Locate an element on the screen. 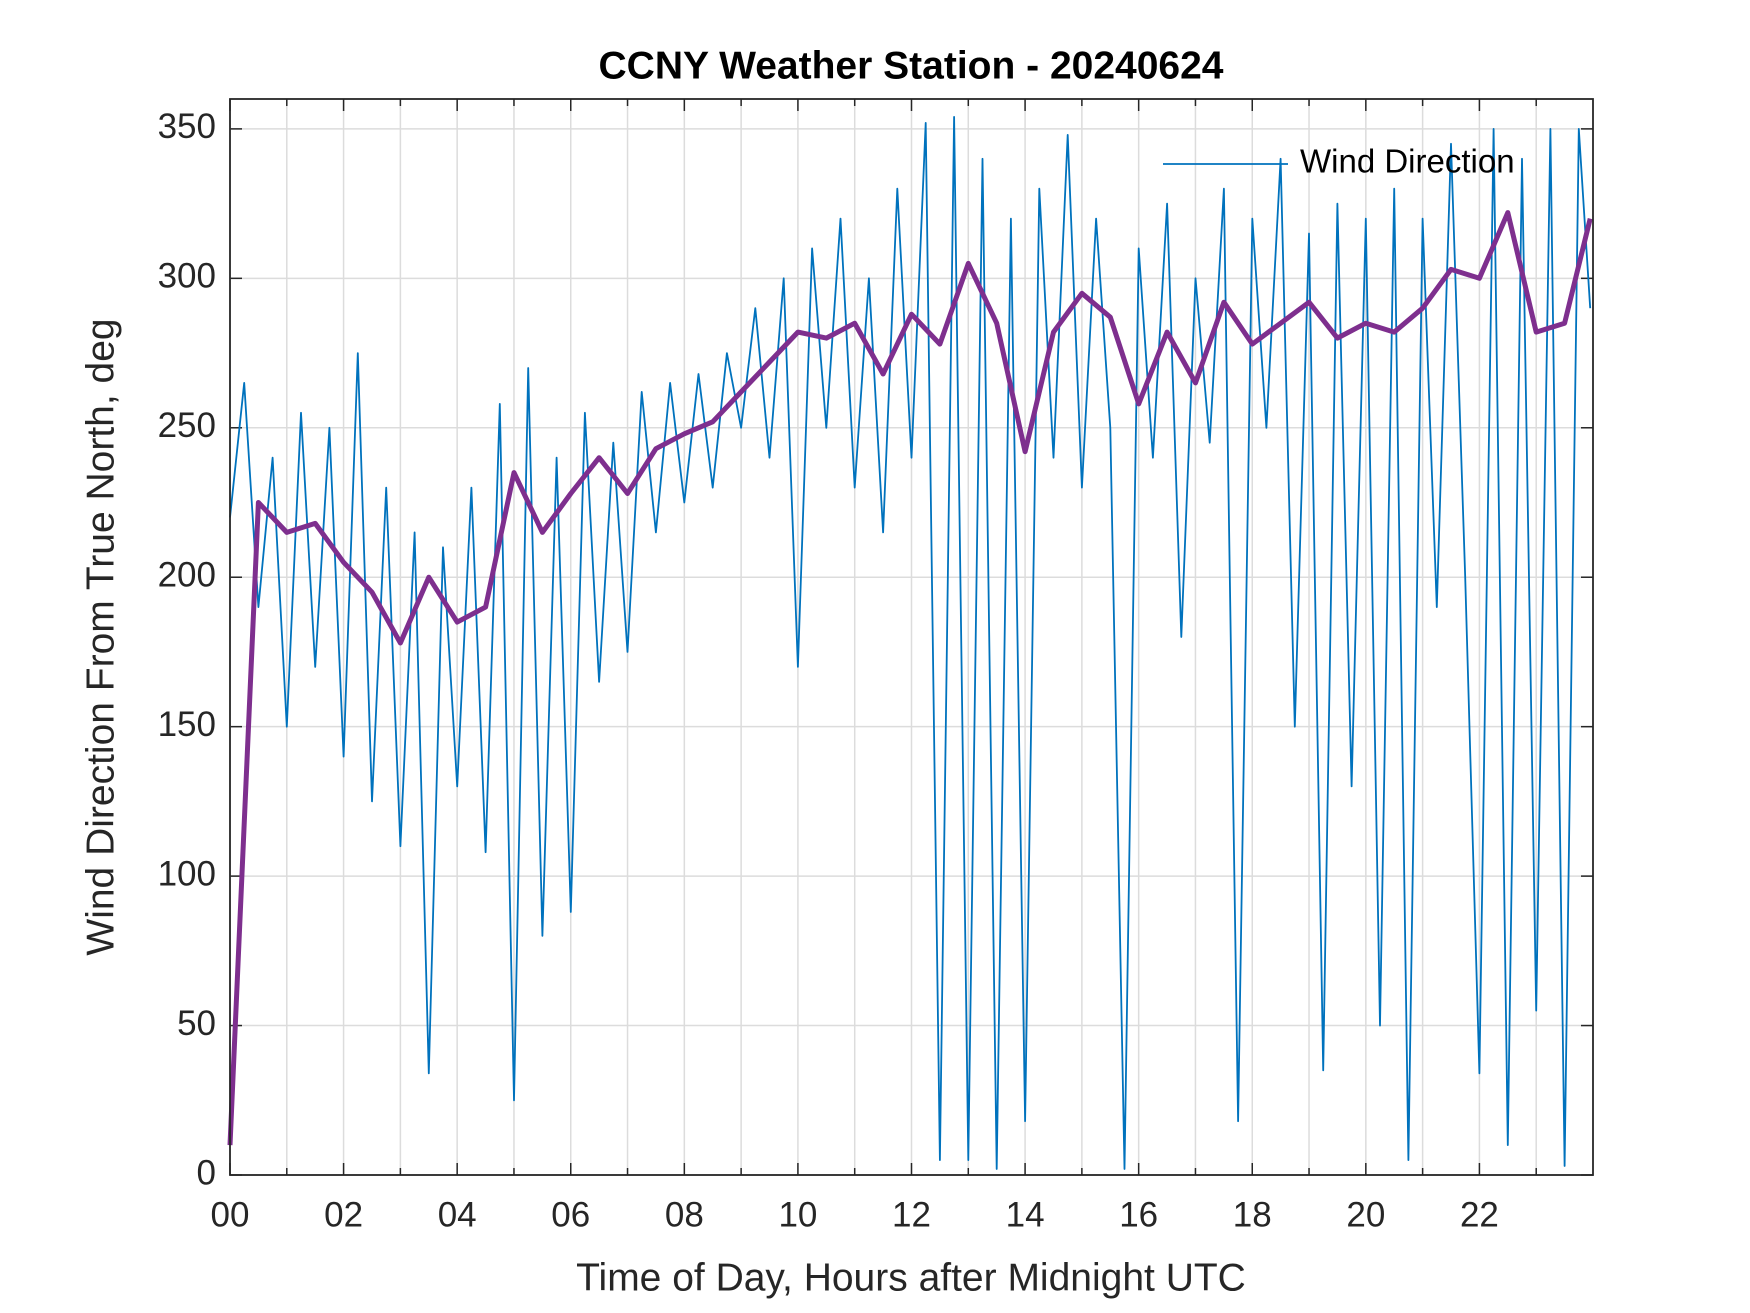 Image resolution: width=1750 pixels, height=1313 pixels. chart-title: CCNY Weather Station - 20240624 is located at coordinates (911, 65).